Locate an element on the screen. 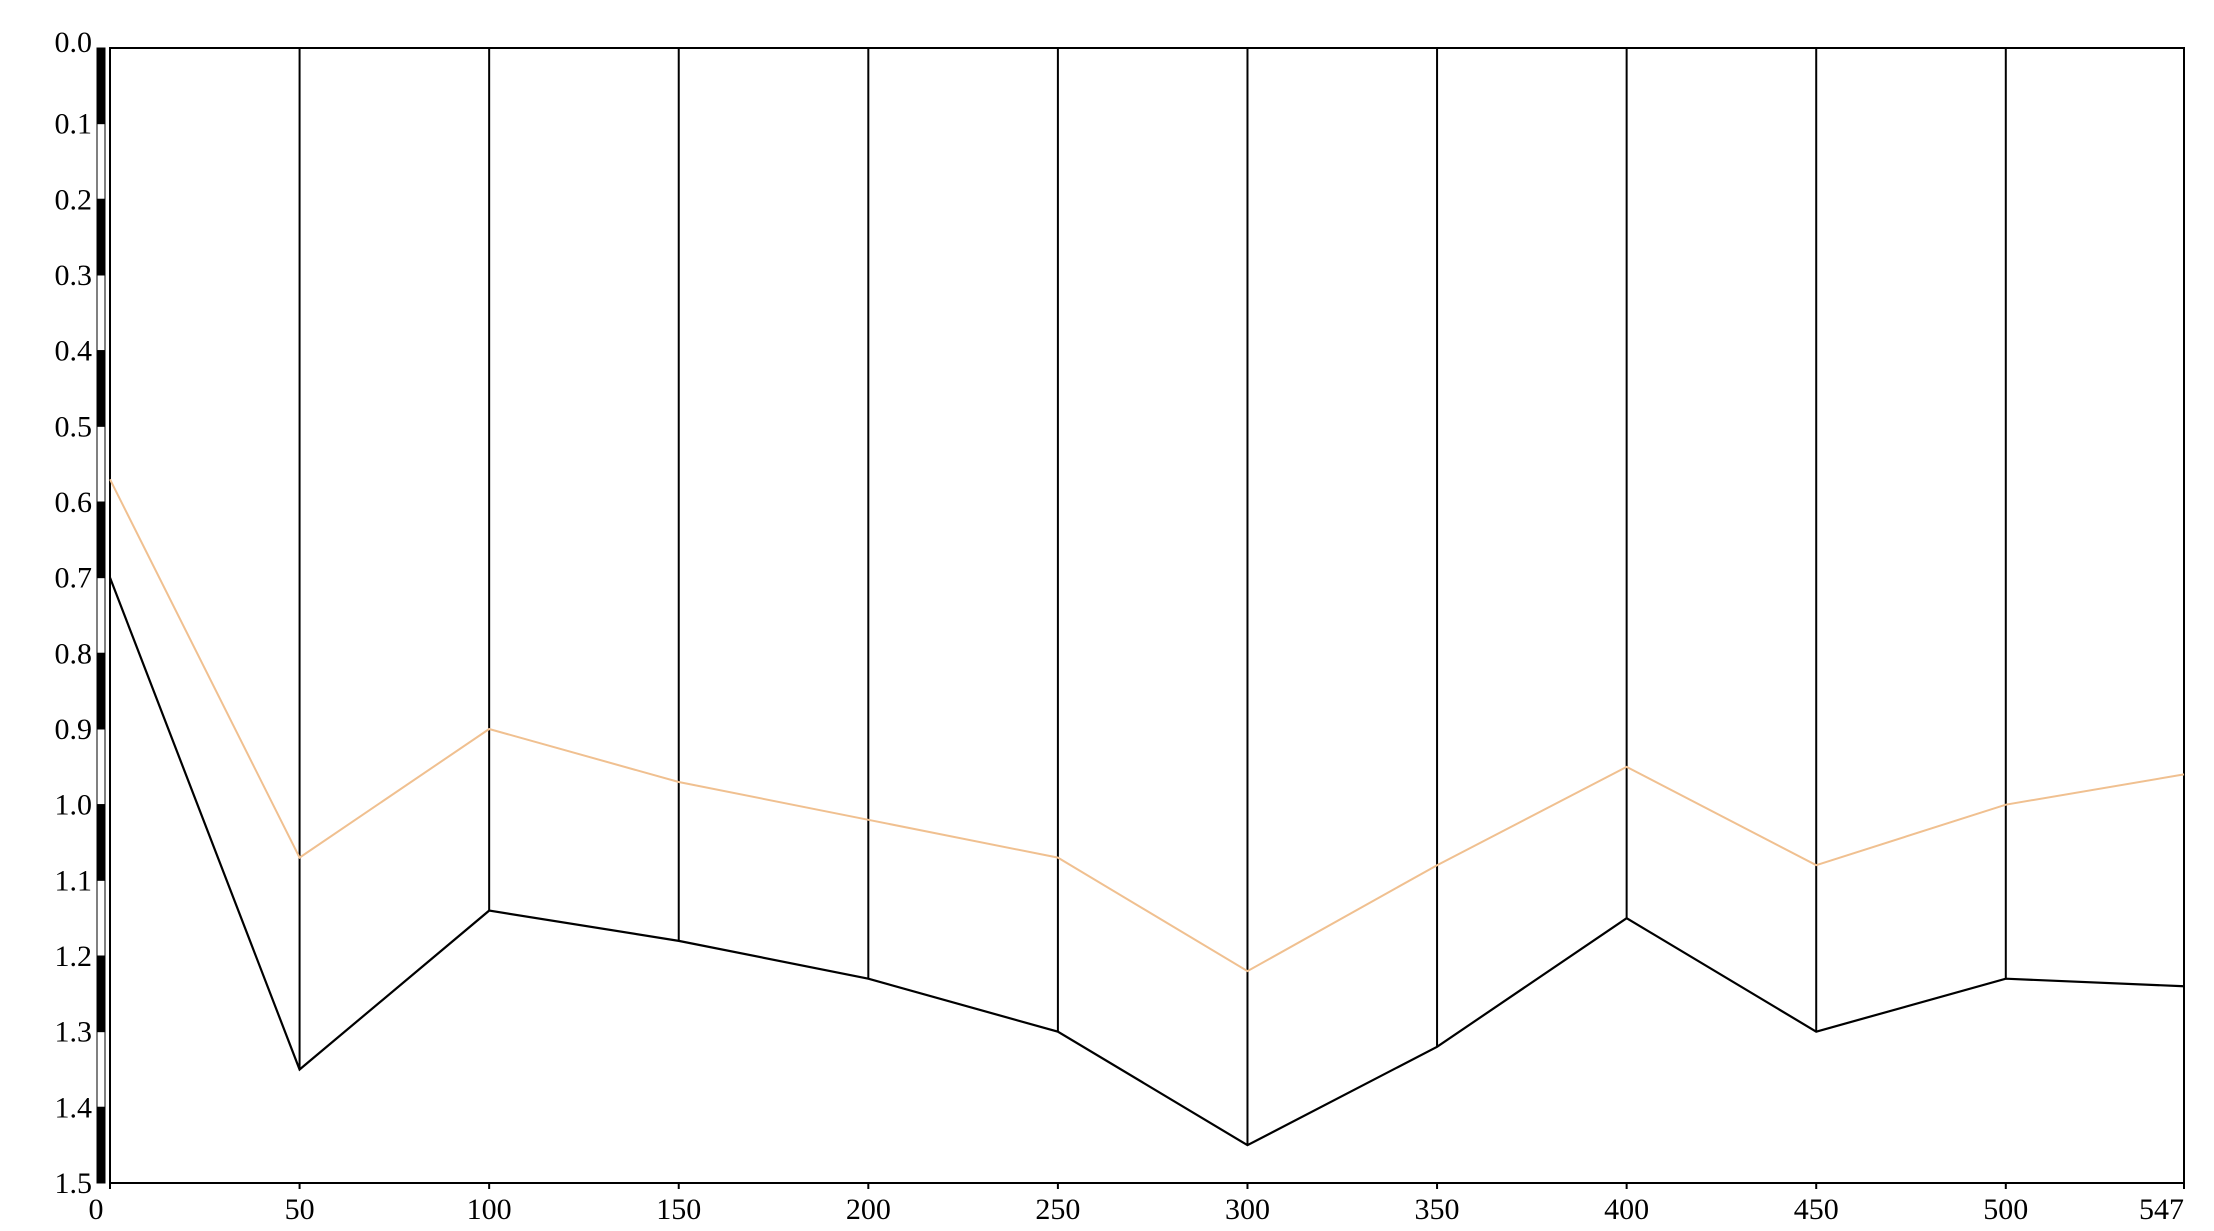 The width and height of the screenshot is (2214, 1231). y-tick-label: 1.4 is located at coordinates (74, 1107).